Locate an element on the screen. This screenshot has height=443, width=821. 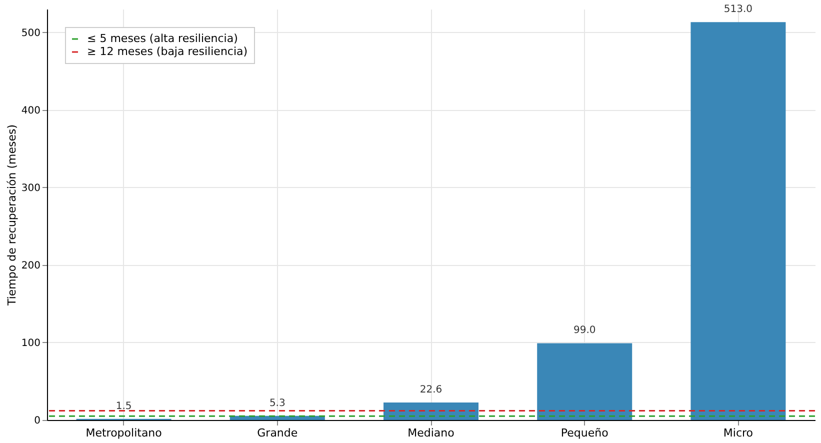
y-tick-label: 100 is located at coordinates (30, 343).